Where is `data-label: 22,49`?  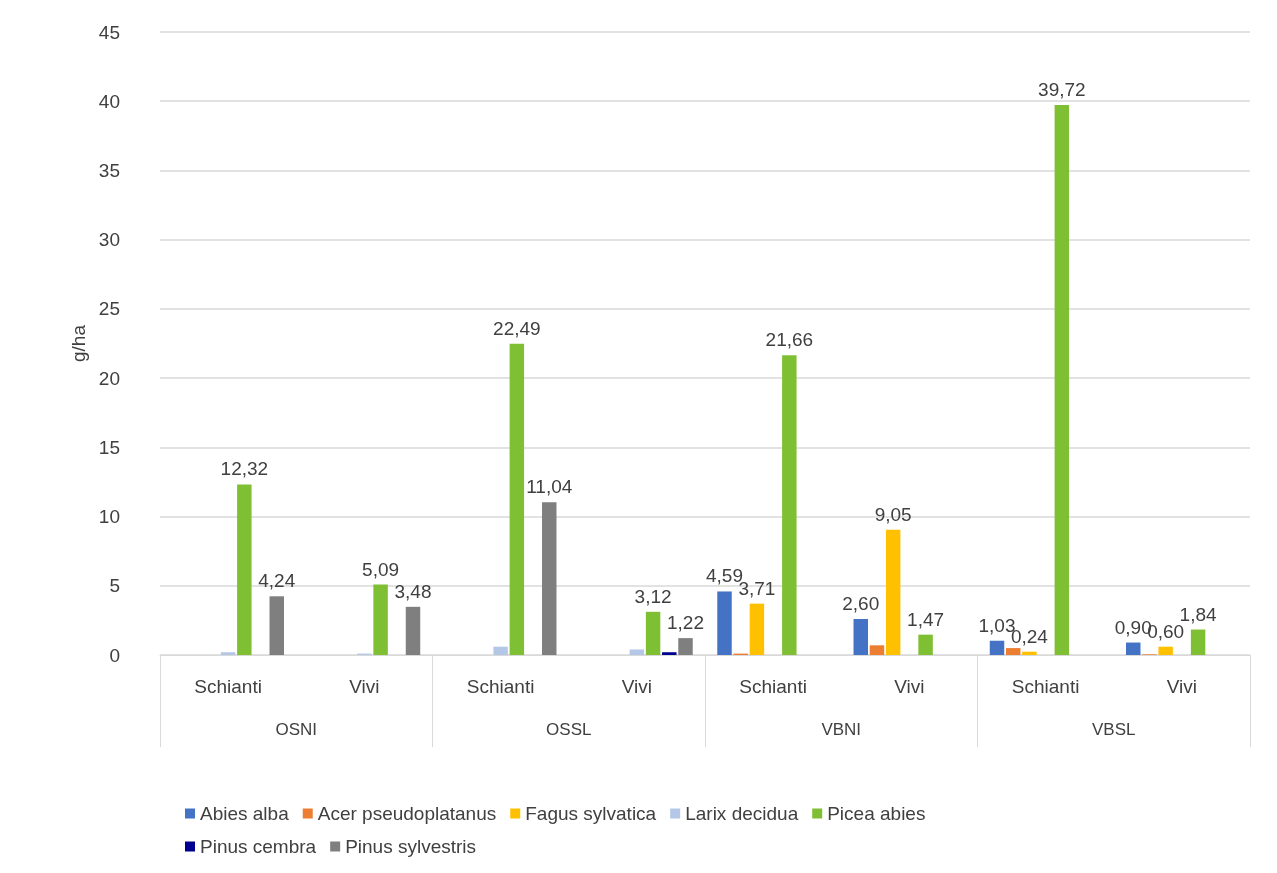
data-label: 22,49 is located at coordinates (517, 328).